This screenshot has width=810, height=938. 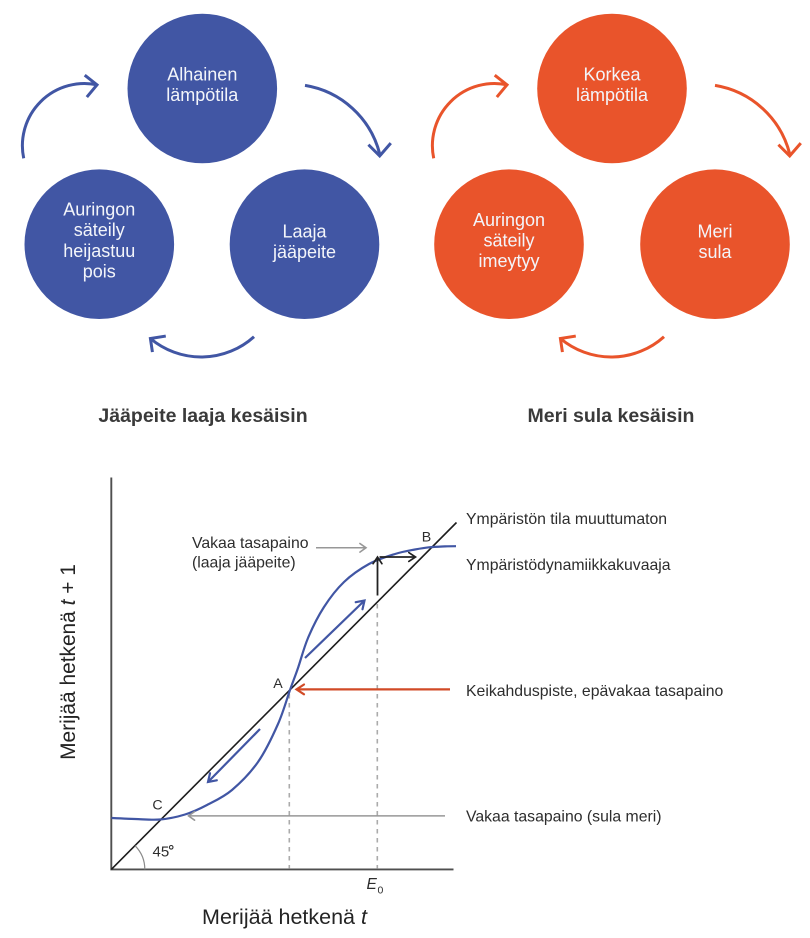 What do you see at coordinates (99, 271) in the screenshot?
I see `svg-text: pois` at bounding box center [99, 271].